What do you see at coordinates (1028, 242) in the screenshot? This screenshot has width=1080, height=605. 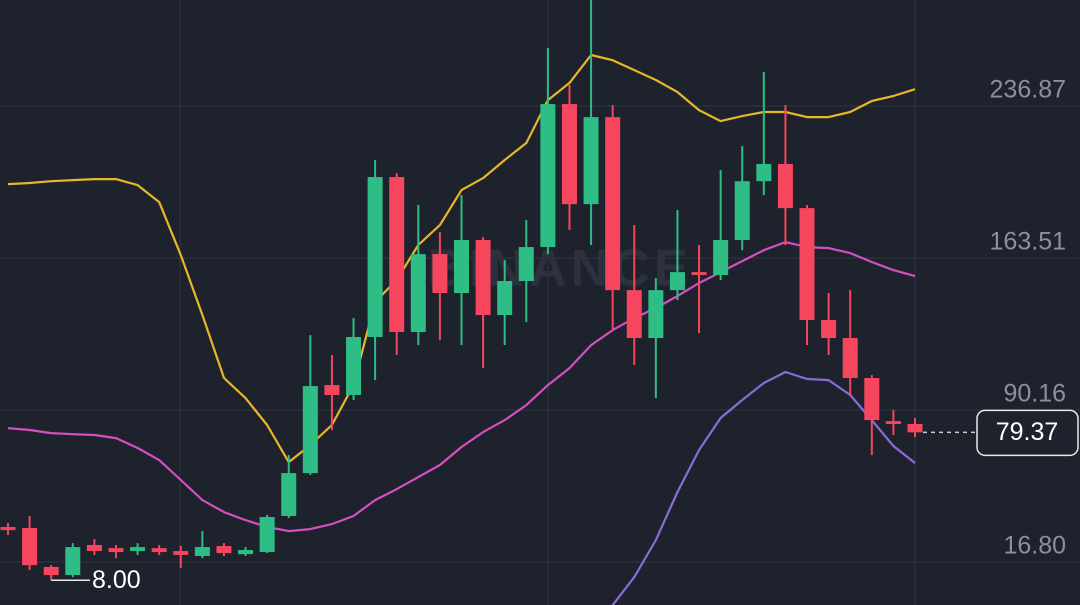 I see `y-tick-label: 163.51` at bounding box center [1028, 242].